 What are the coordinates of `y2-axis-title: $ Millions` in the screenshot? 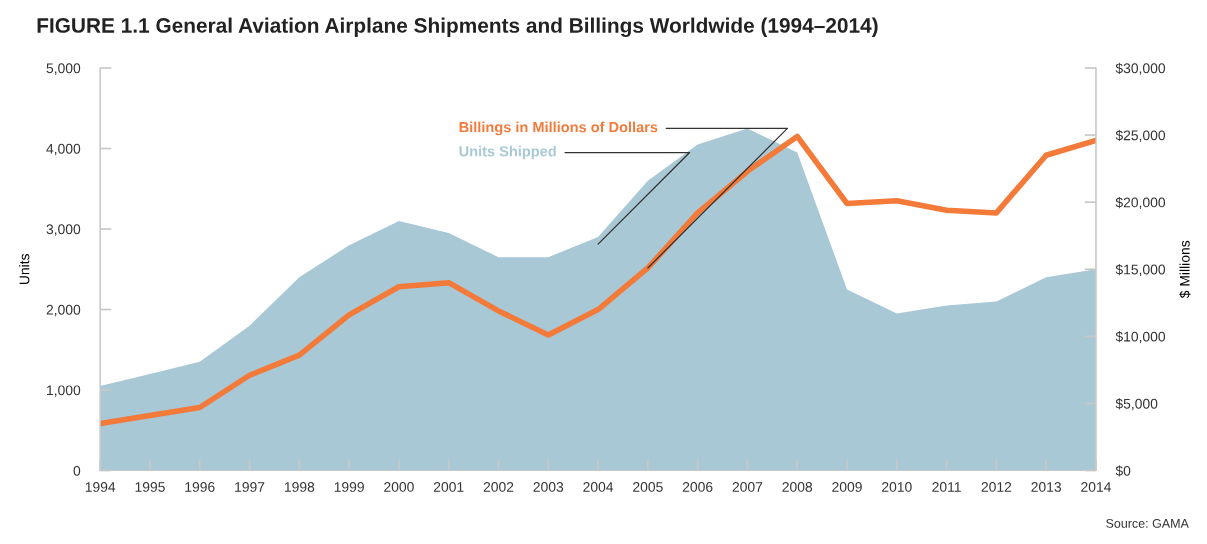 It's located at (1185, 269).